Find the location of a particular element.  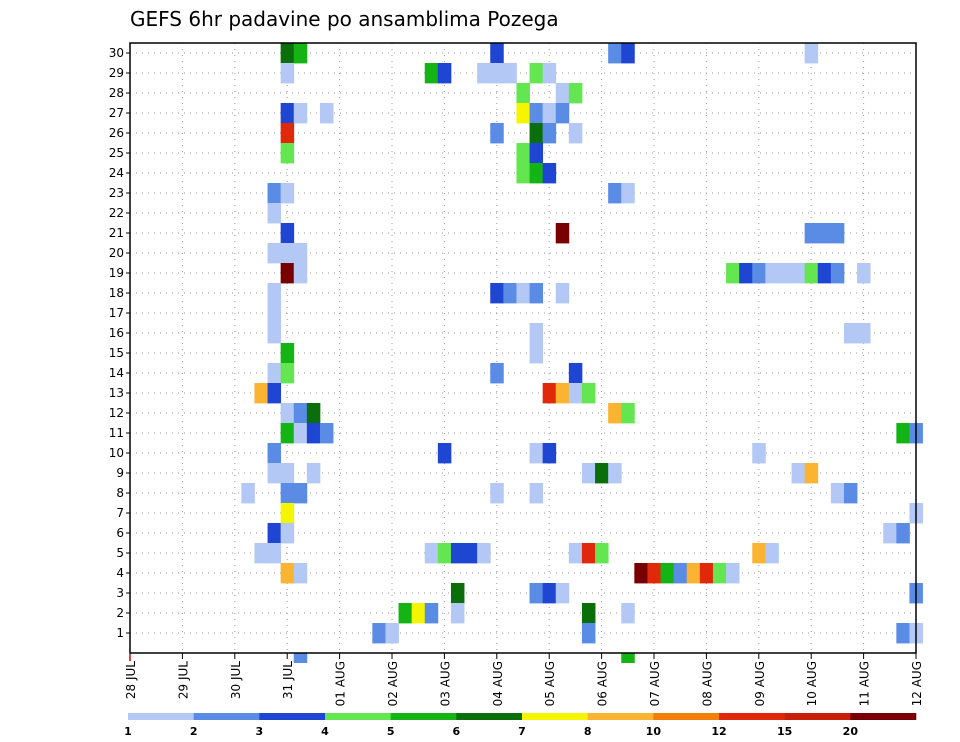

y-tick-label: 25 is located at coordinates (116, 153).